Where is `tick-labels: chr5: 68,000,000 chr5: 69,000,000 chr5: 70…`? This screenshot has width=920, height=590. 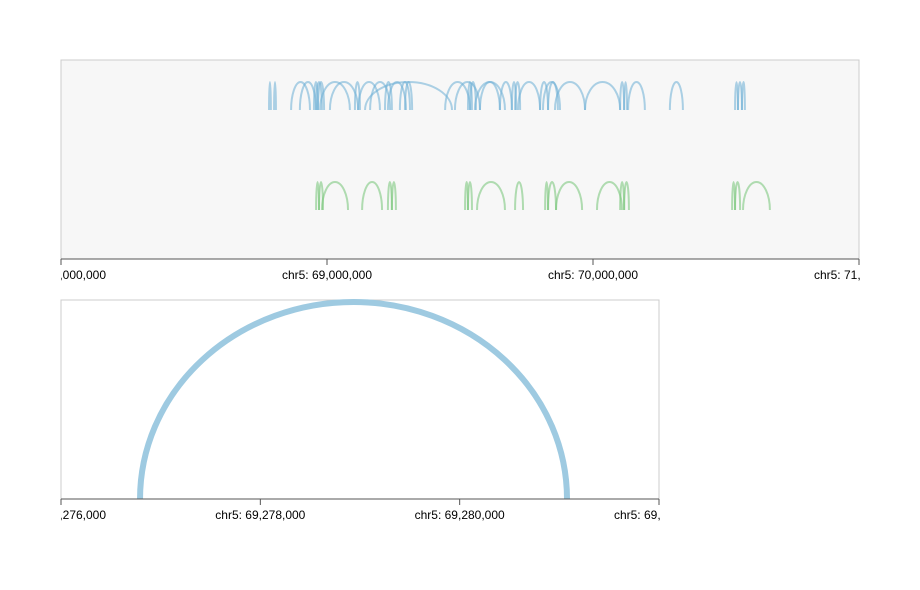 tick-labels: chr5: 68,000,000 chr5: 69,000,000 chr5: 70… is located at coordinates (460, 275).